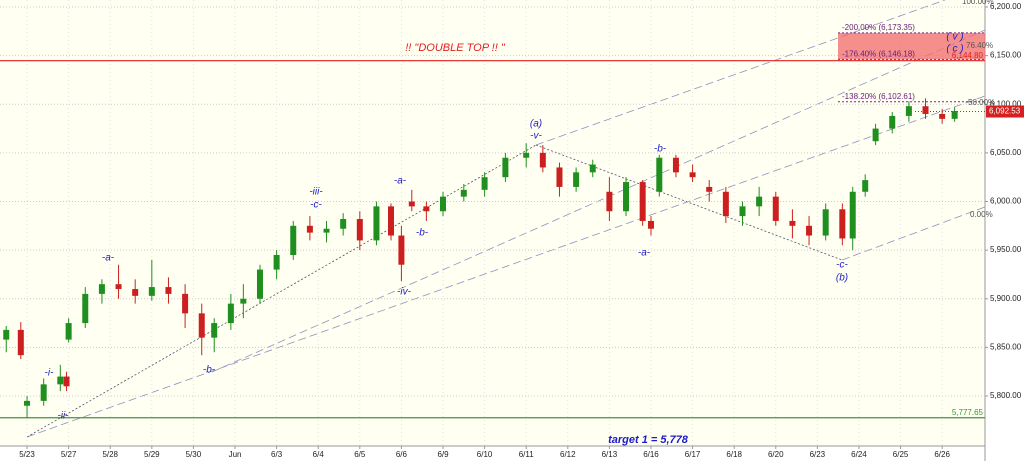 This screenshot has height=461, width=1024. Describe the element at coordinates (319, 454) in the screenshot. I see `x-tick-label: 6/4` at that location.